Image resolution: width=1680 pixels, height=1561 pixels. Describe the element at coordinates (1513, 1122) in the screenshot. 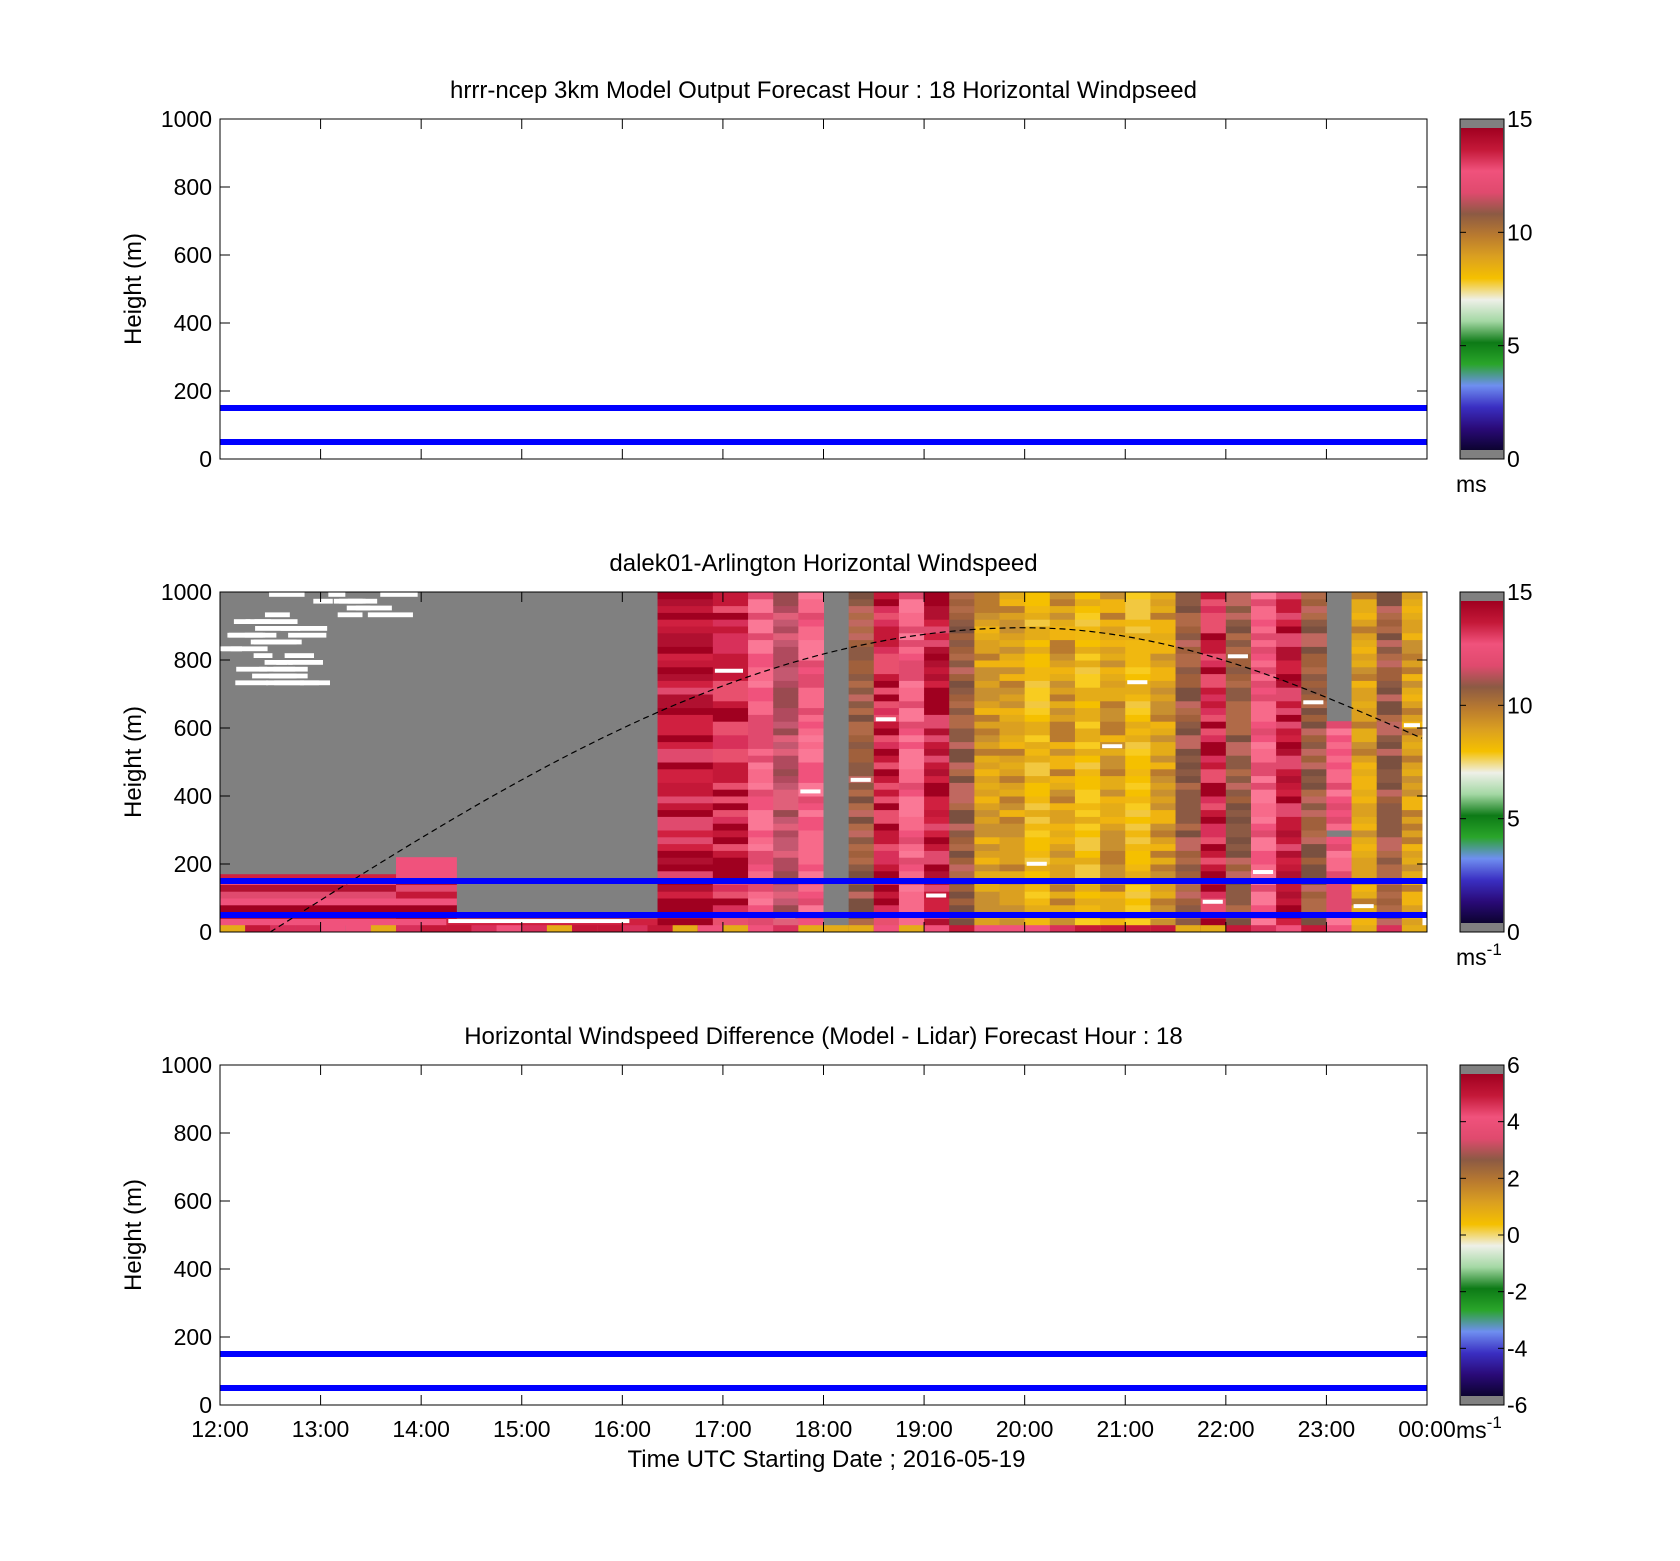

I see `colorbar-tick-label: 4` at that location.